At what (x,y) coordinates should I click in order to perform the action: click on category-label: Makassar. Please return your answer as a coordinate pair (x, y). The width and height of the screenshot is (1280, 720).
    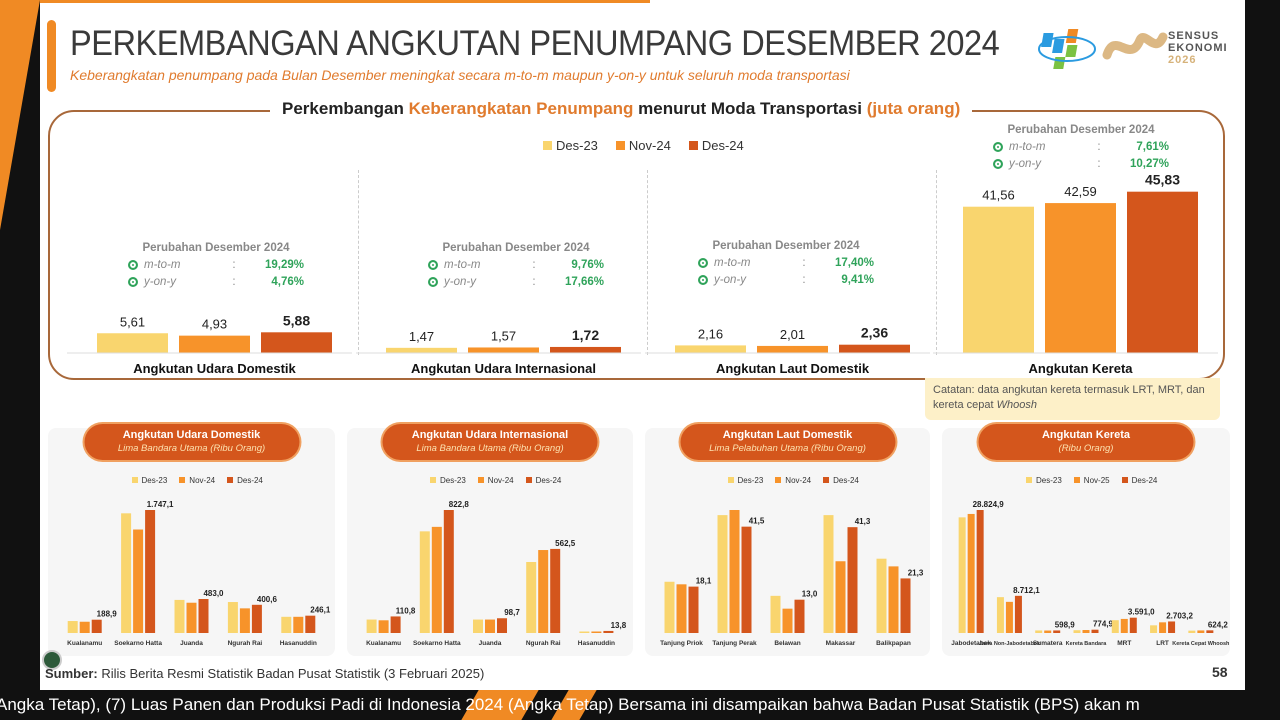
    Looking at the image, I should click on (841, 643).